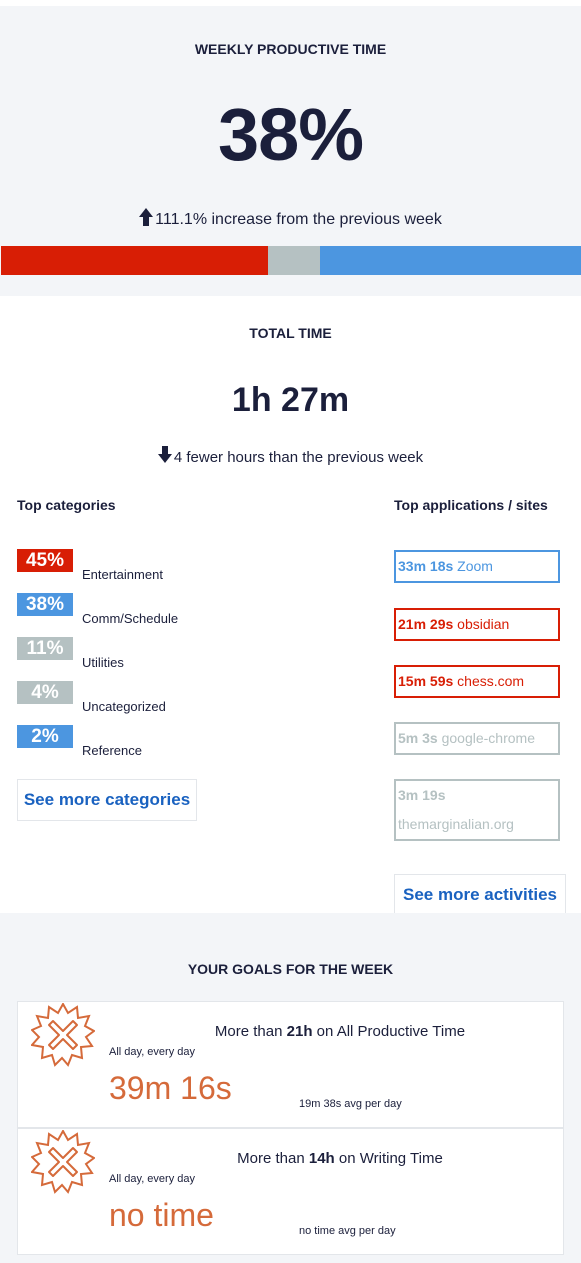 This screenshot has width=581, height=1263. I want to click on application-item: 5m 3s google-chrome, so click(477, 738).